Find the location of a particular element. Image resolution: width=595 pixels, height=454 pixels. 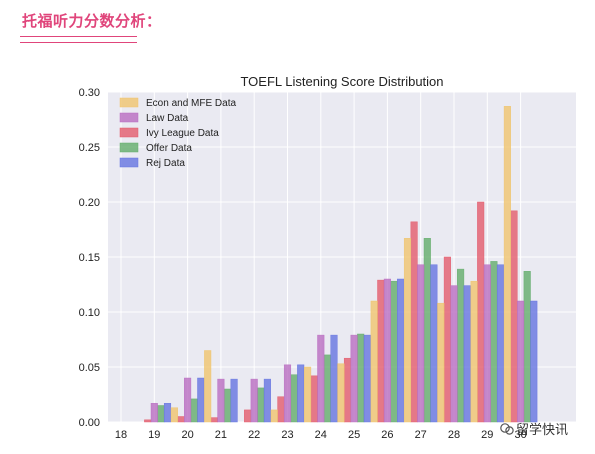

y-tick-label: 0.20 is located at coordinates (89, 203).